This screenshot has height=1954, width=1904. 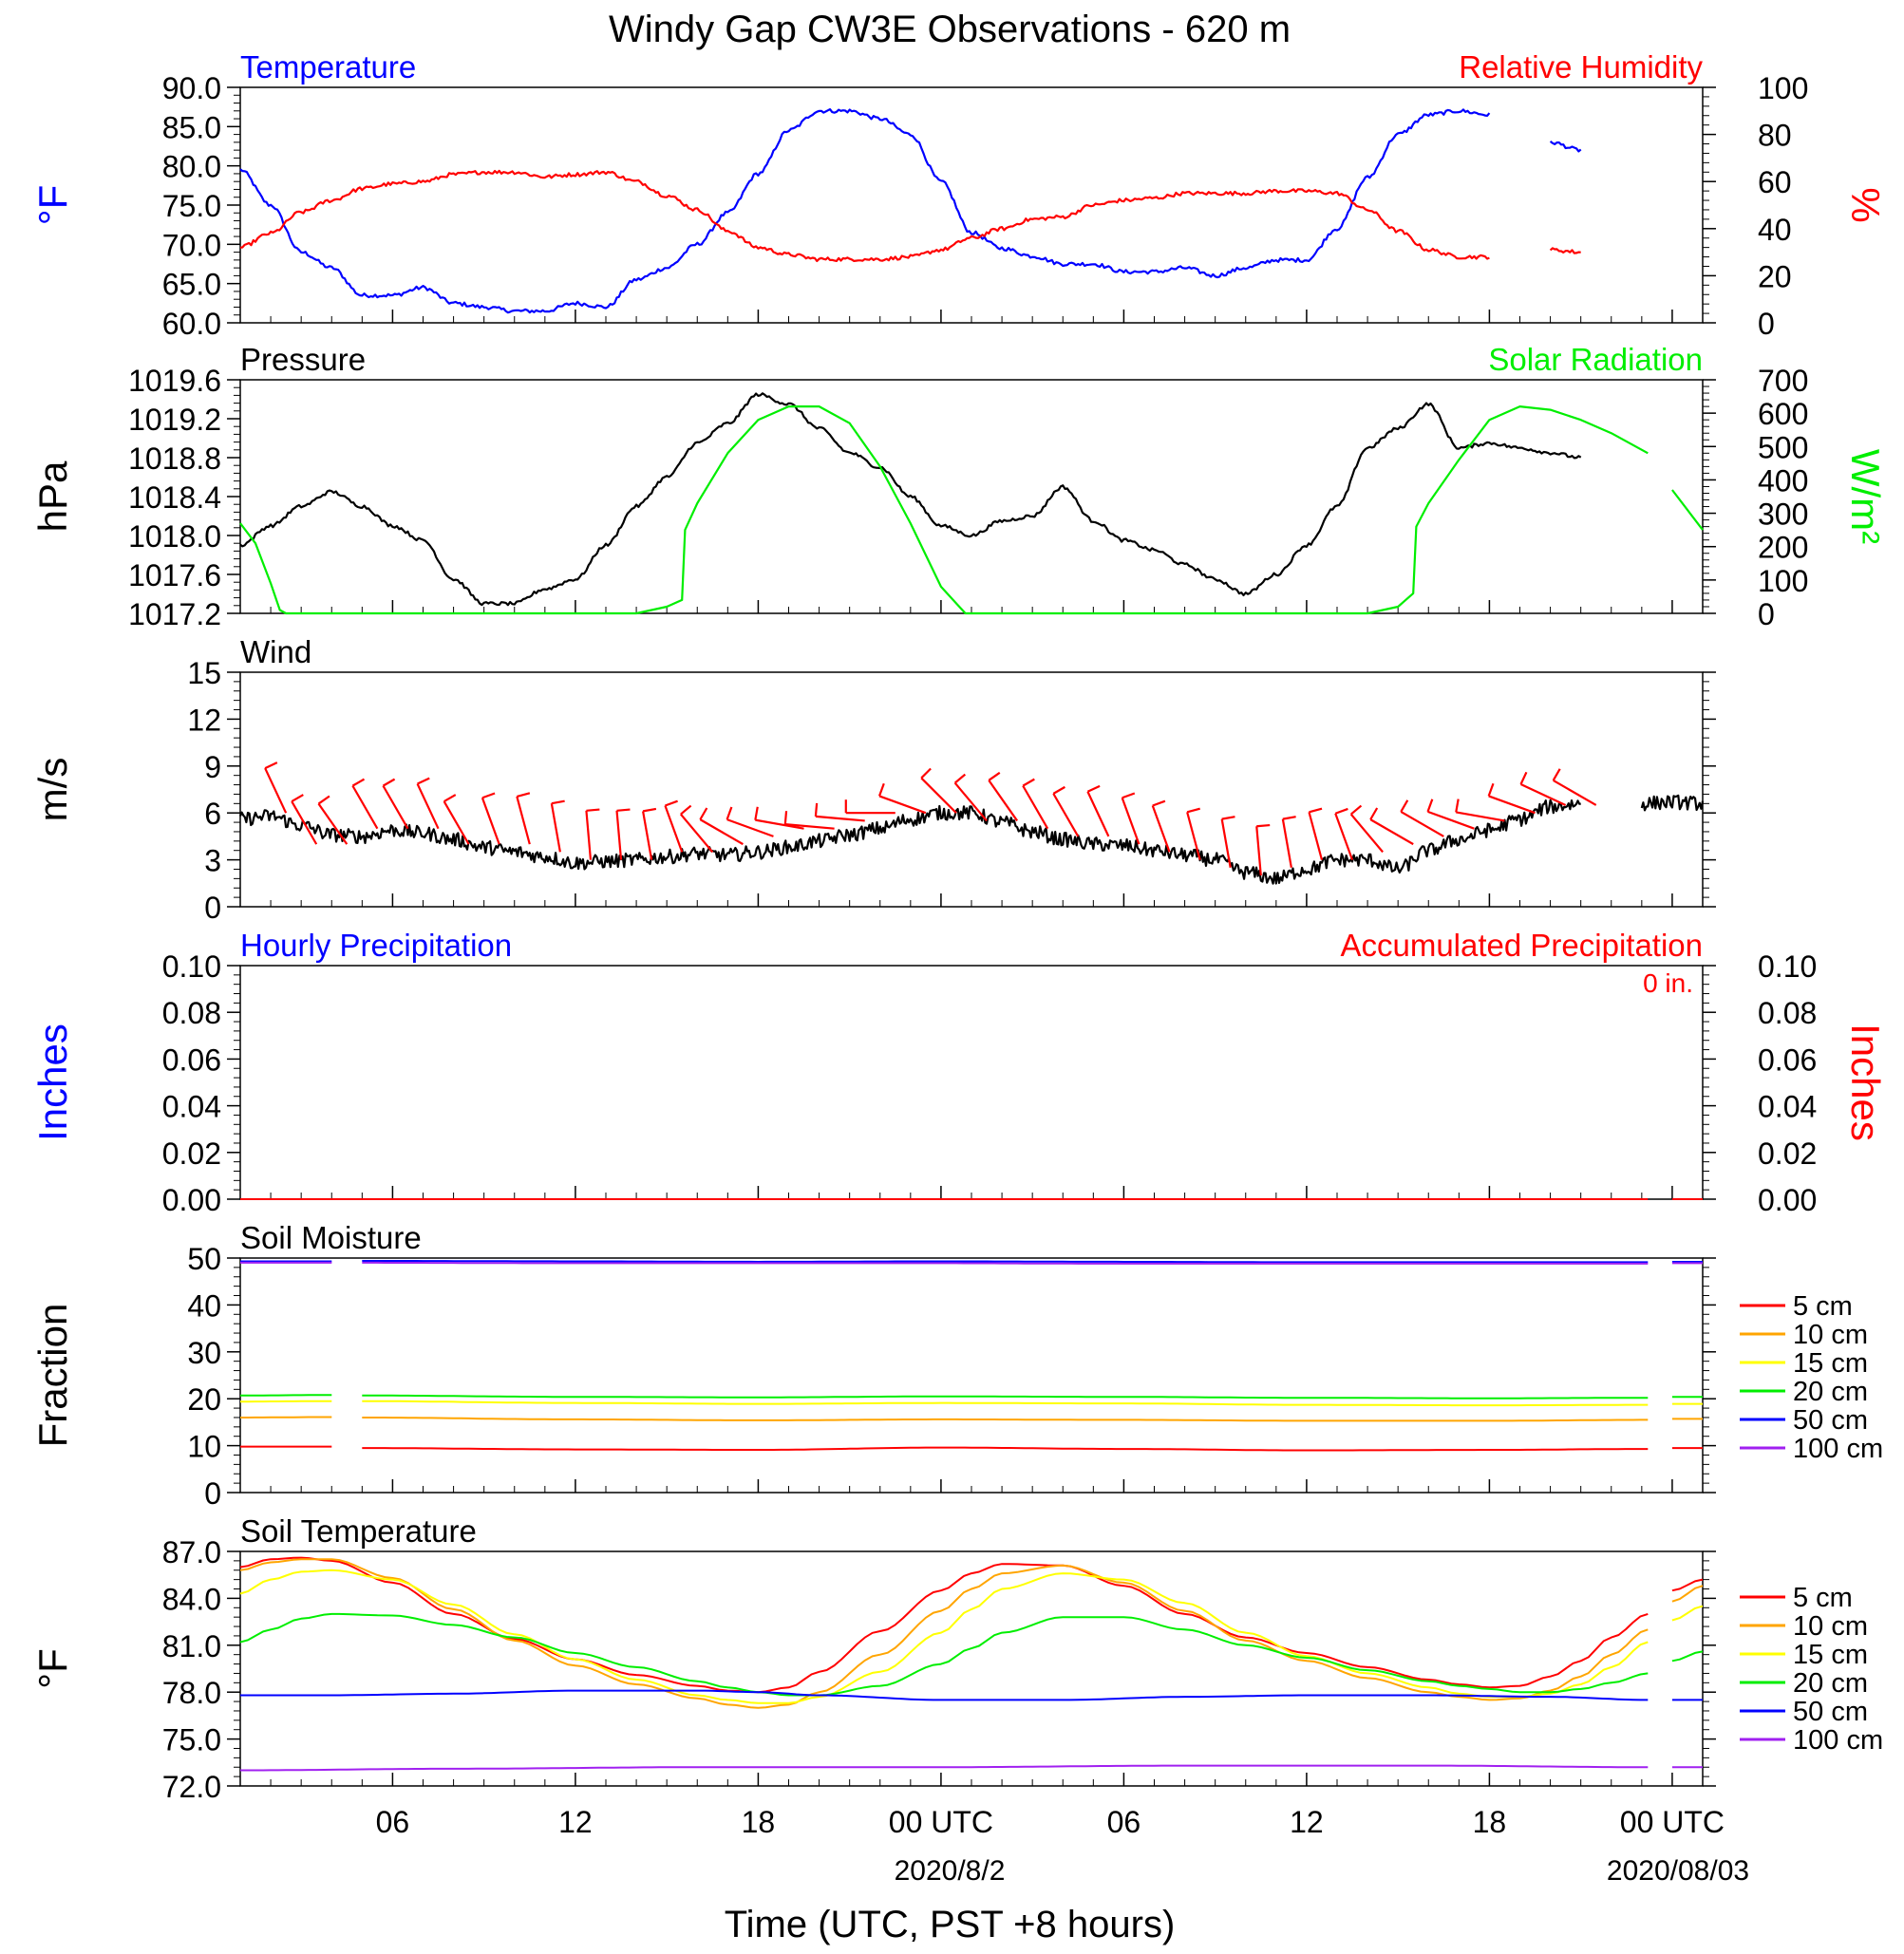 What do you see at coordinates (1775, 230) in the screenshot?
I see `y-tick-label-right: 40` at bounding box center [1775, 230].